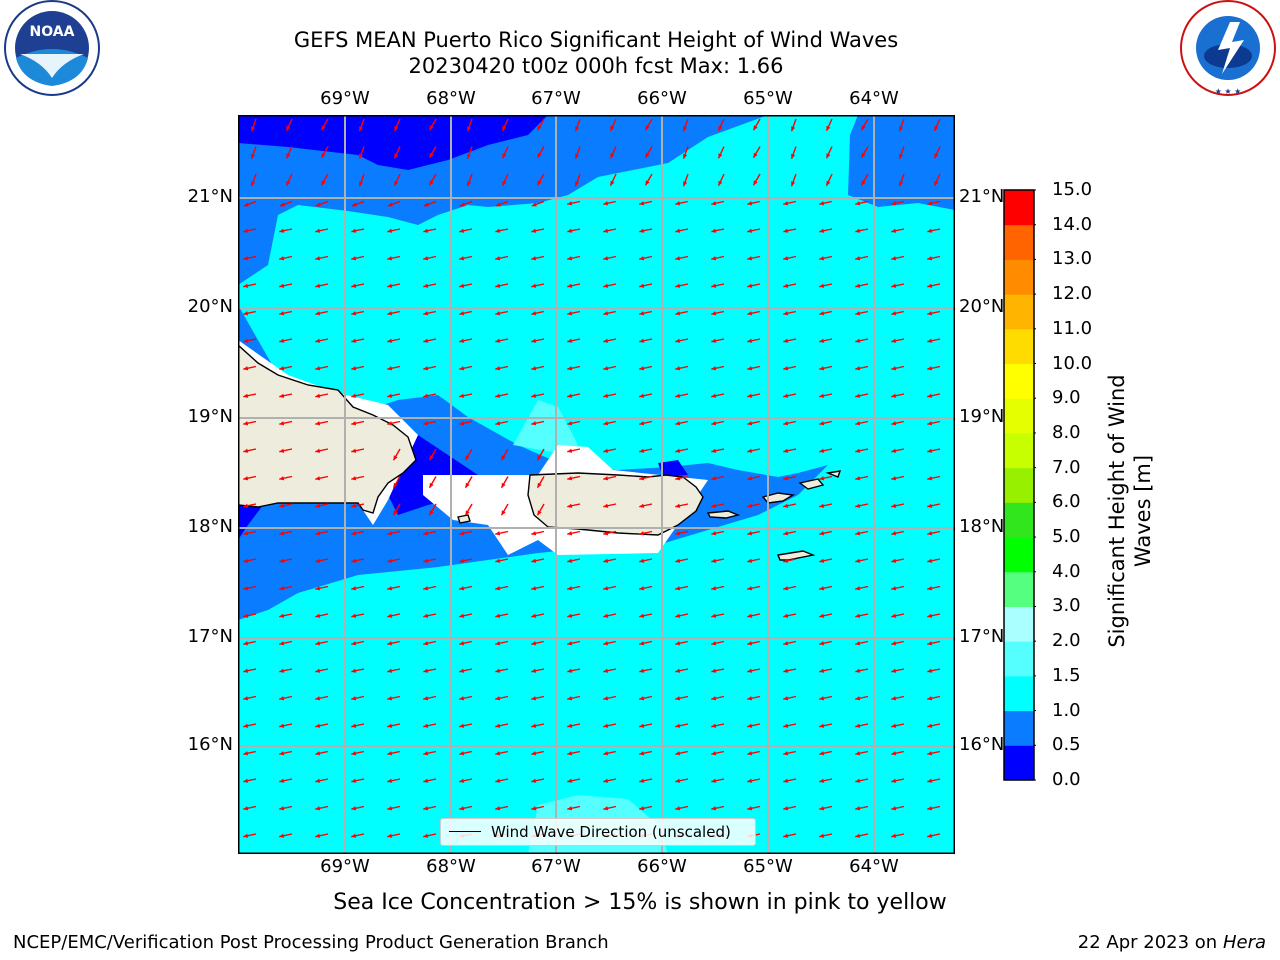  I want to click on colorbar-segment-1.0, so click(1019, 693).